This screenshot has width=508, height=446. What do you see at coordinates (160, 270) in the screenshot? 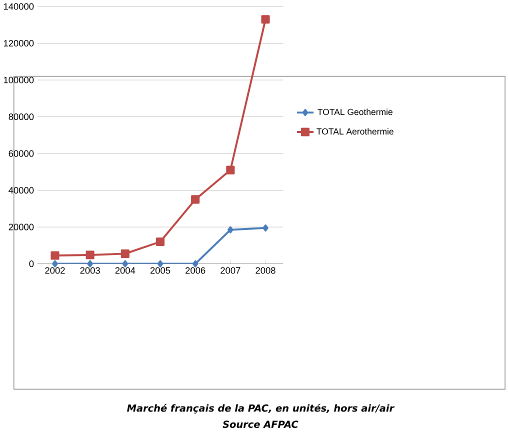
I see `x-tick-label: 2005` at bounding box center [160, 270].